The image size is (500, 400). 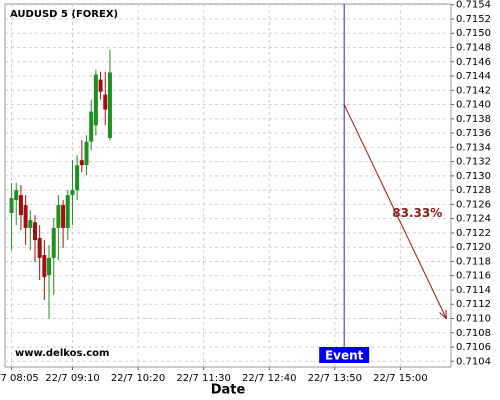 I want to click on x-tick-label: 22/7 12:40, so click(x=269, y=378).